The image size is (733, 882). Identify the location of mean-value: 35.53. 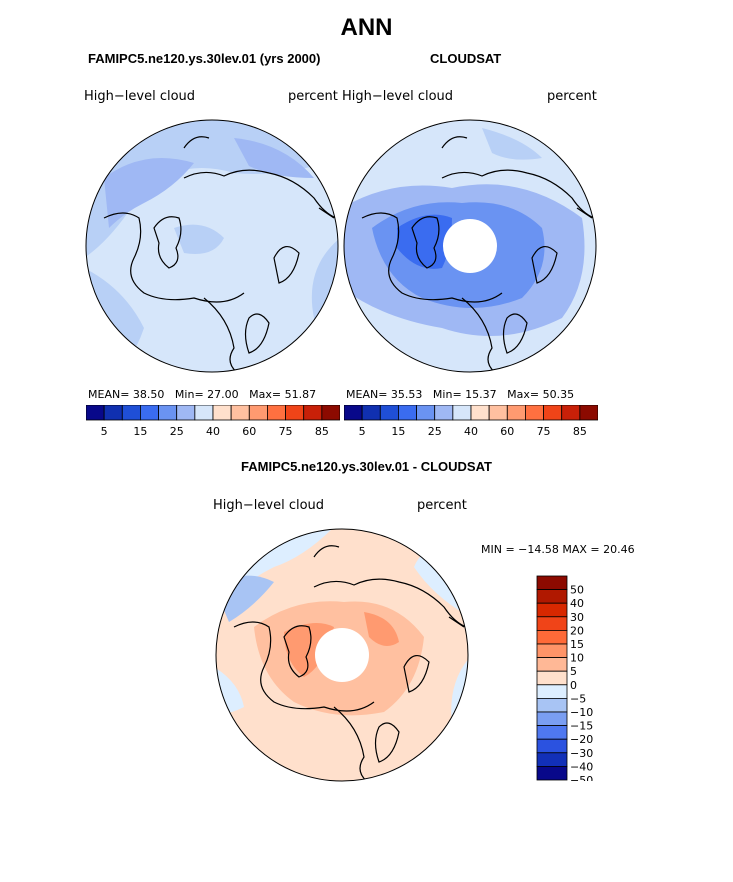
(406, 394).